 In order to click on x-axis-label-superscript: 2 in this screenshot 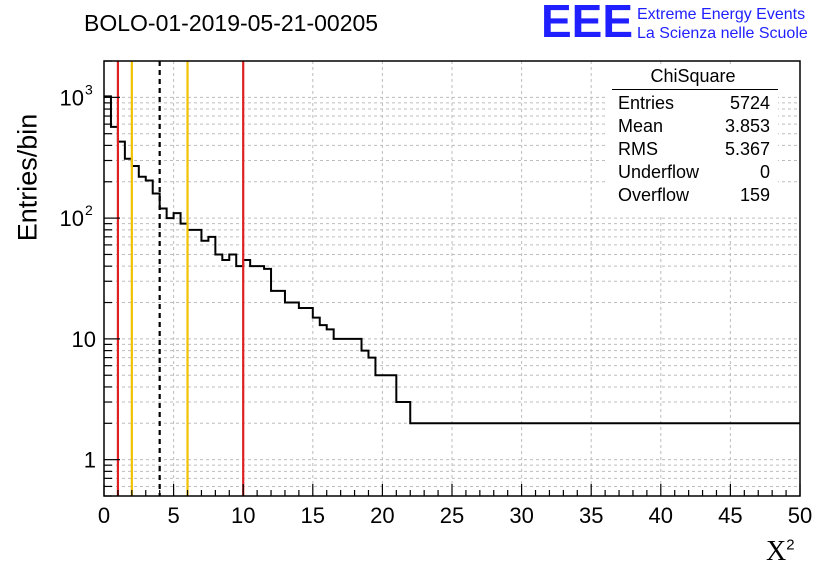, I will do `click(790, 545)`.